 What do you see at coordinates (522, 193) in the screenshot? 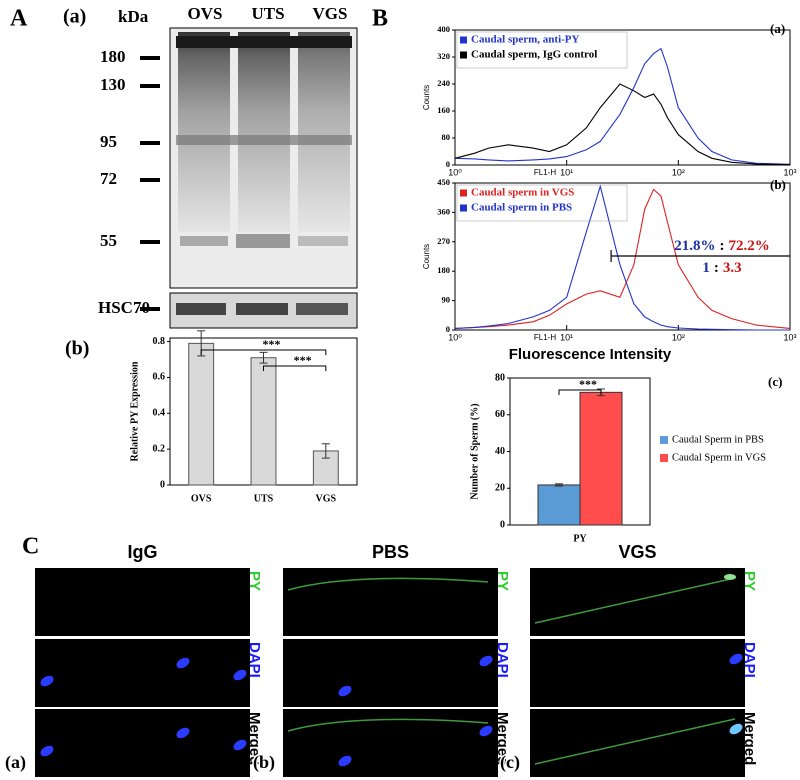
I see `legend-label: Caudal sperm in VGS` at bounding box center [522, 193].